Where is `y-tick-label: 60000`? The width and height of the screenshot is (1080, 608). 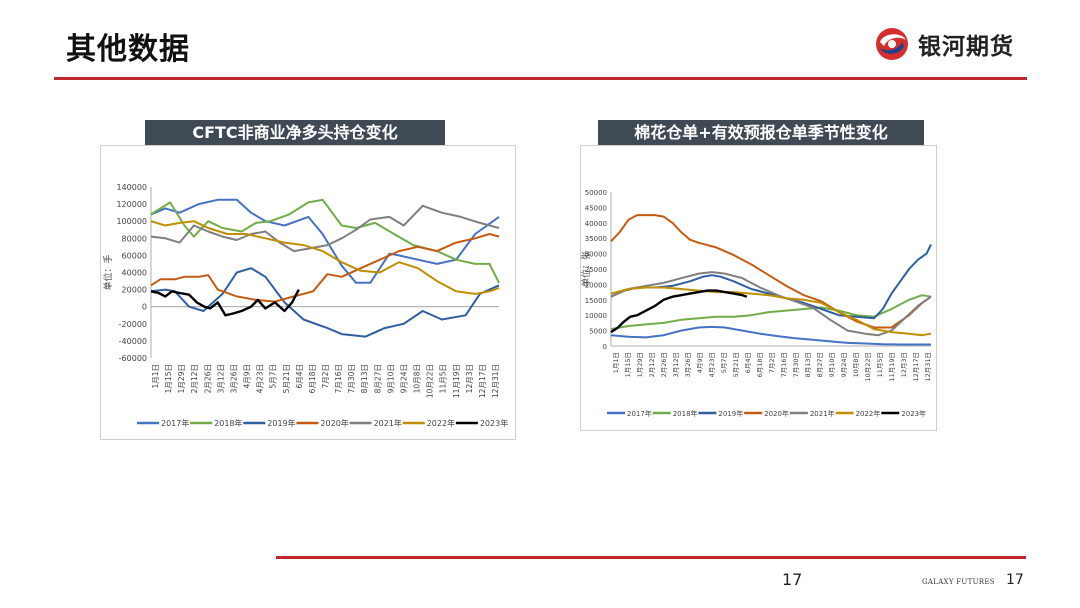 y-tick-label: 60000 is located at coordinates (134, 255).